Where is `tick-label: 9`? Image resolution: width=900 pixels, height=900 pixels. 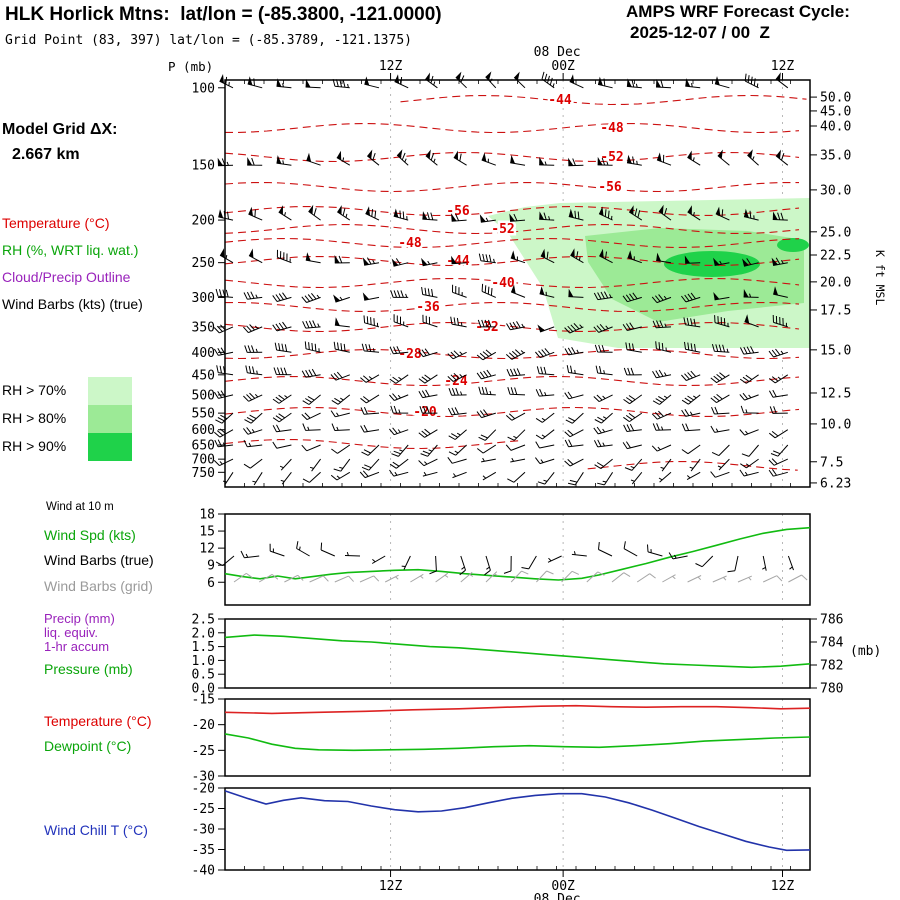 tick-label: 9 is located at coordinates (211, 566).